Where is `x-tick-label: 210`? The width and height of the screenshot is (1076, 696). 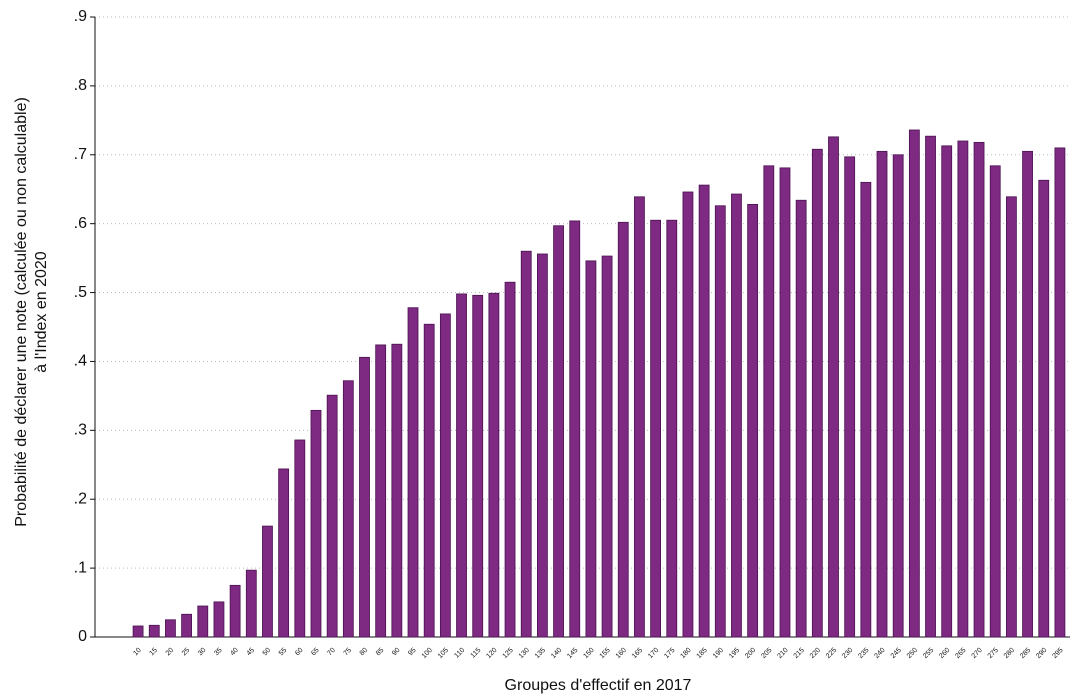 x-tick-label: 210 is located at coordinates (782, 653).